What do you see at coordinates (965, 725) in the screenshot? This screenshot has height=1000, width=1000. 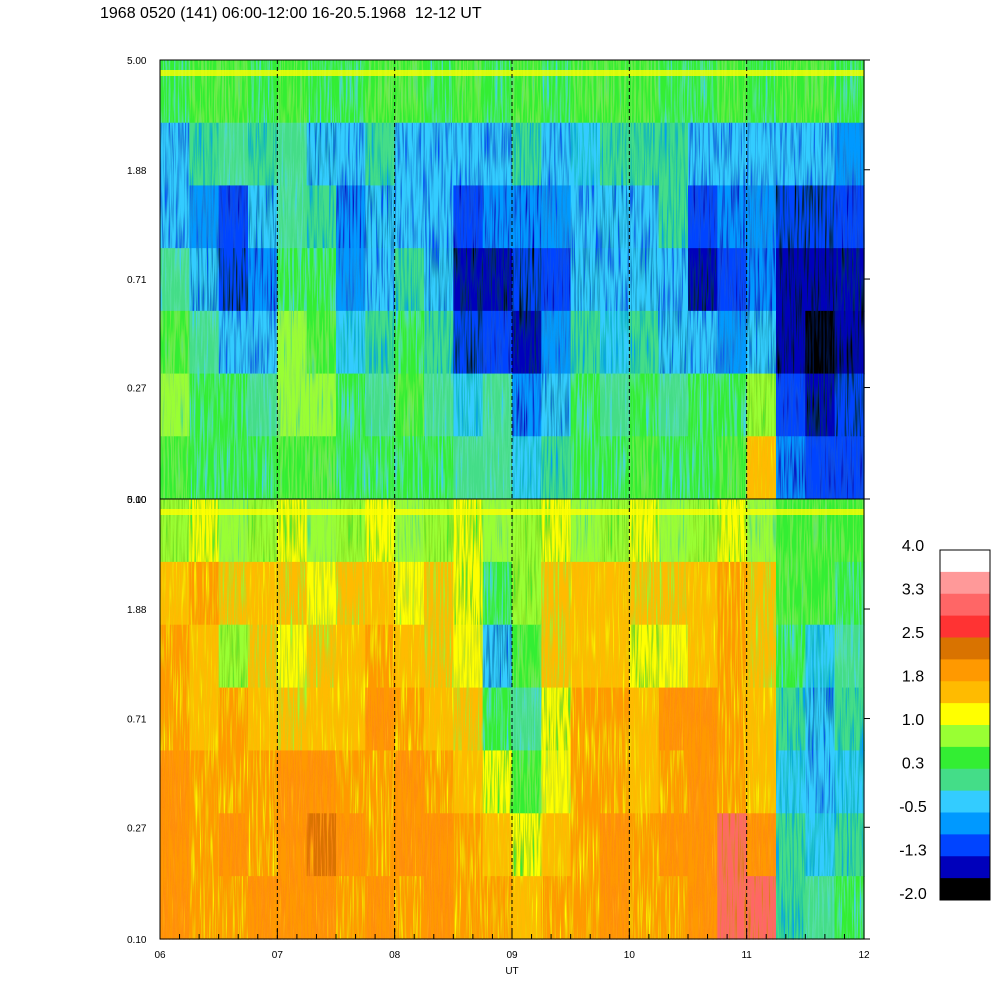 I see `colorbar-frame` at bounding box center [965, 725].